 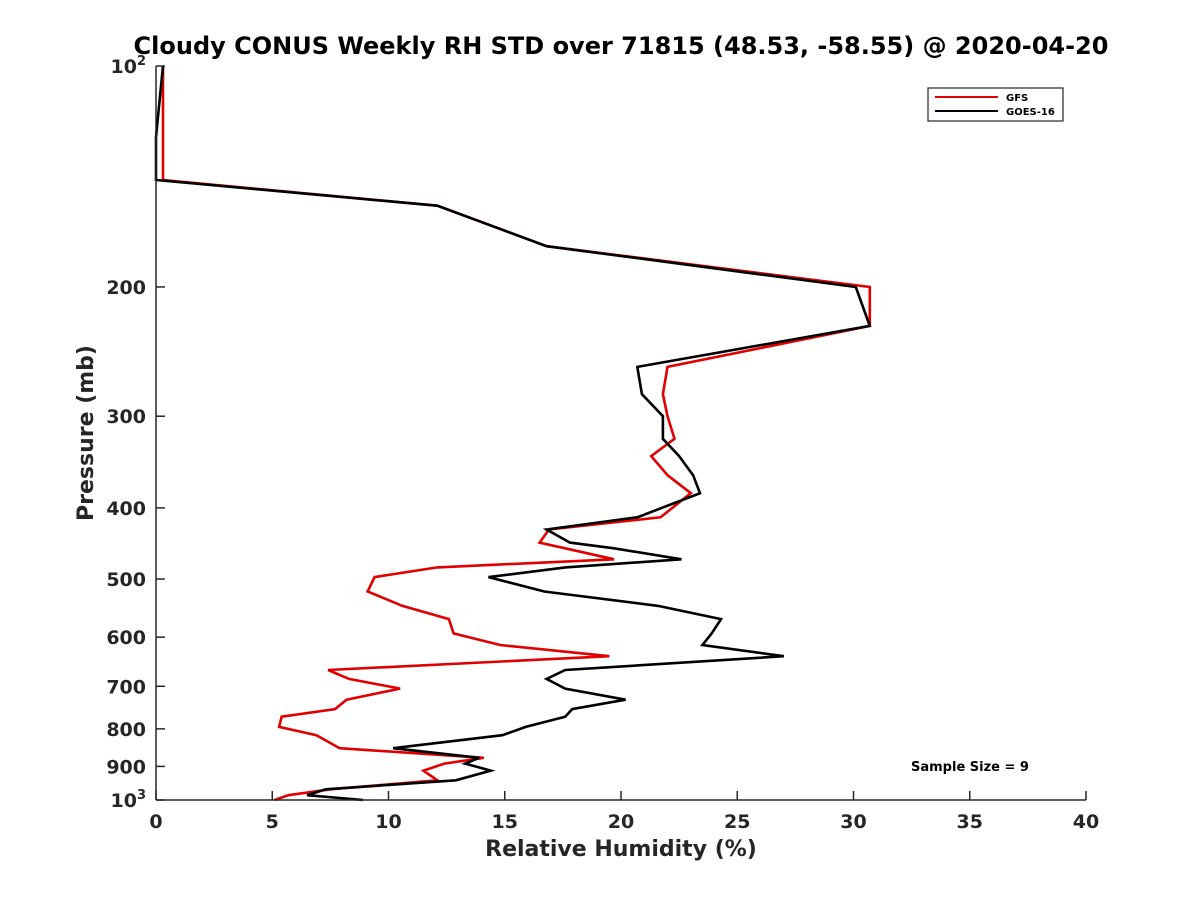 What do you see at coordinates (126, 687) in the screenshot?
I see `y-tick-label: 700` at bounding box center [126, 687].